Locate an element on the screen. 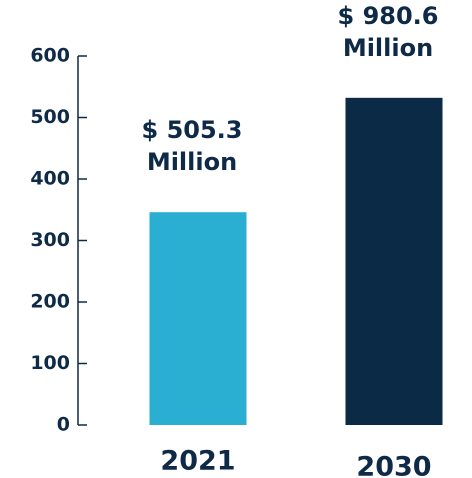 The image size is (472, 478). y-tick-label: 400 is located at coordinates (50, 179).